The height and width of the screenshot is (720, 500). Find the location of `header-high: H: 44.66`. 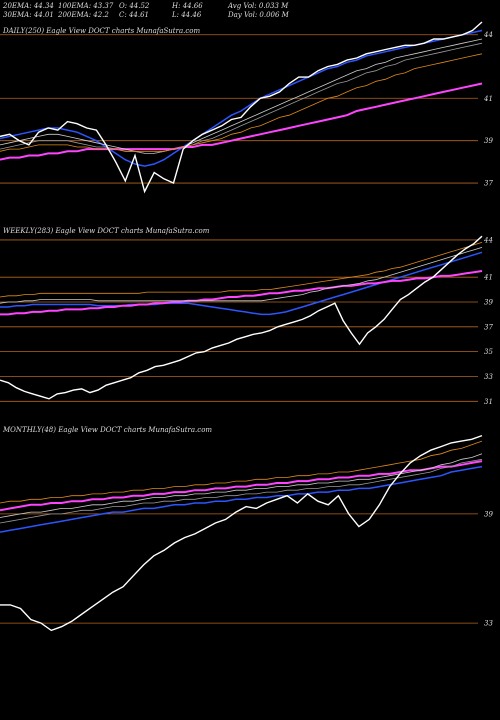

header-high: H: 44.66 is located at coordinates (187, 6).